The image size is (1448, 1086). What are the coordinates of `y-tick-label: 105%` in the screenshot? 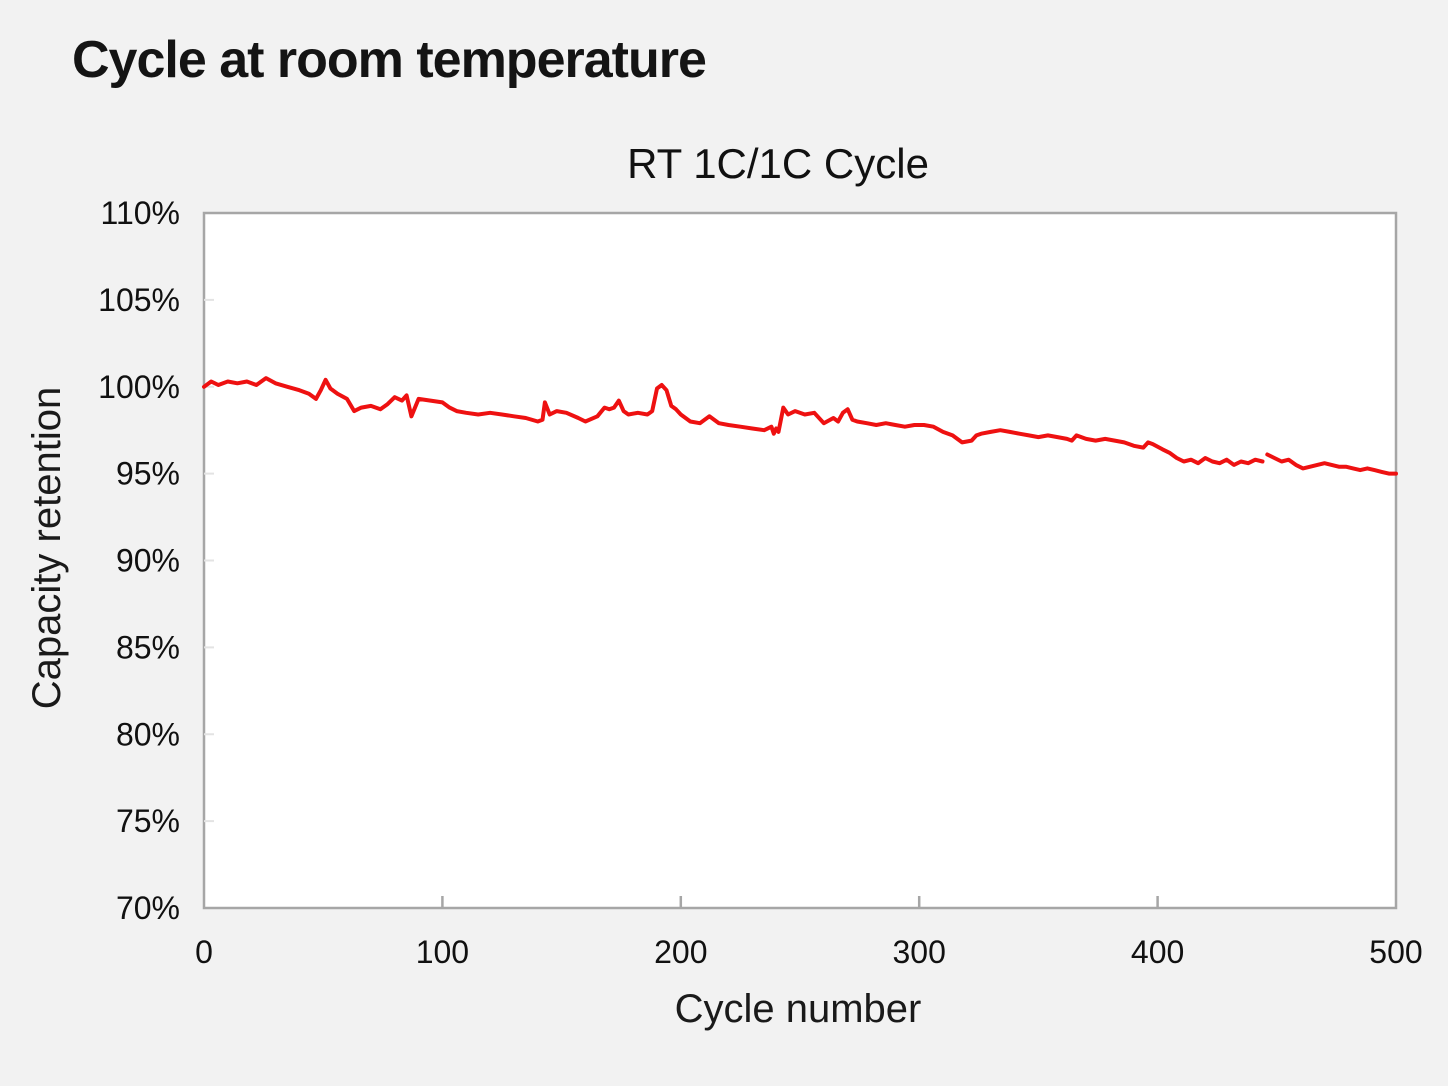 It's located at (139, 300).